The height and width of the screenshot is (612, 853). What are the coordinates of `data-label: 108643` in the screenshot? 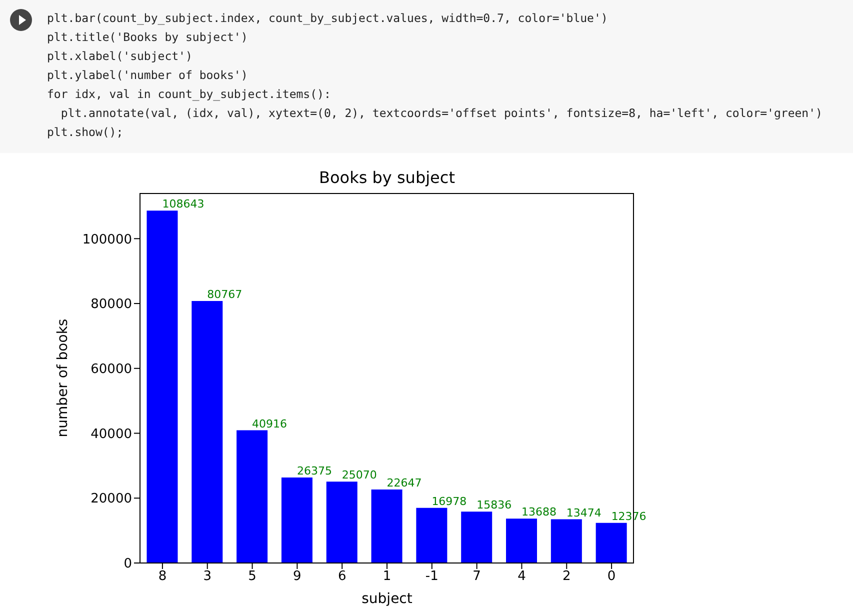 It's located at (183, 204).